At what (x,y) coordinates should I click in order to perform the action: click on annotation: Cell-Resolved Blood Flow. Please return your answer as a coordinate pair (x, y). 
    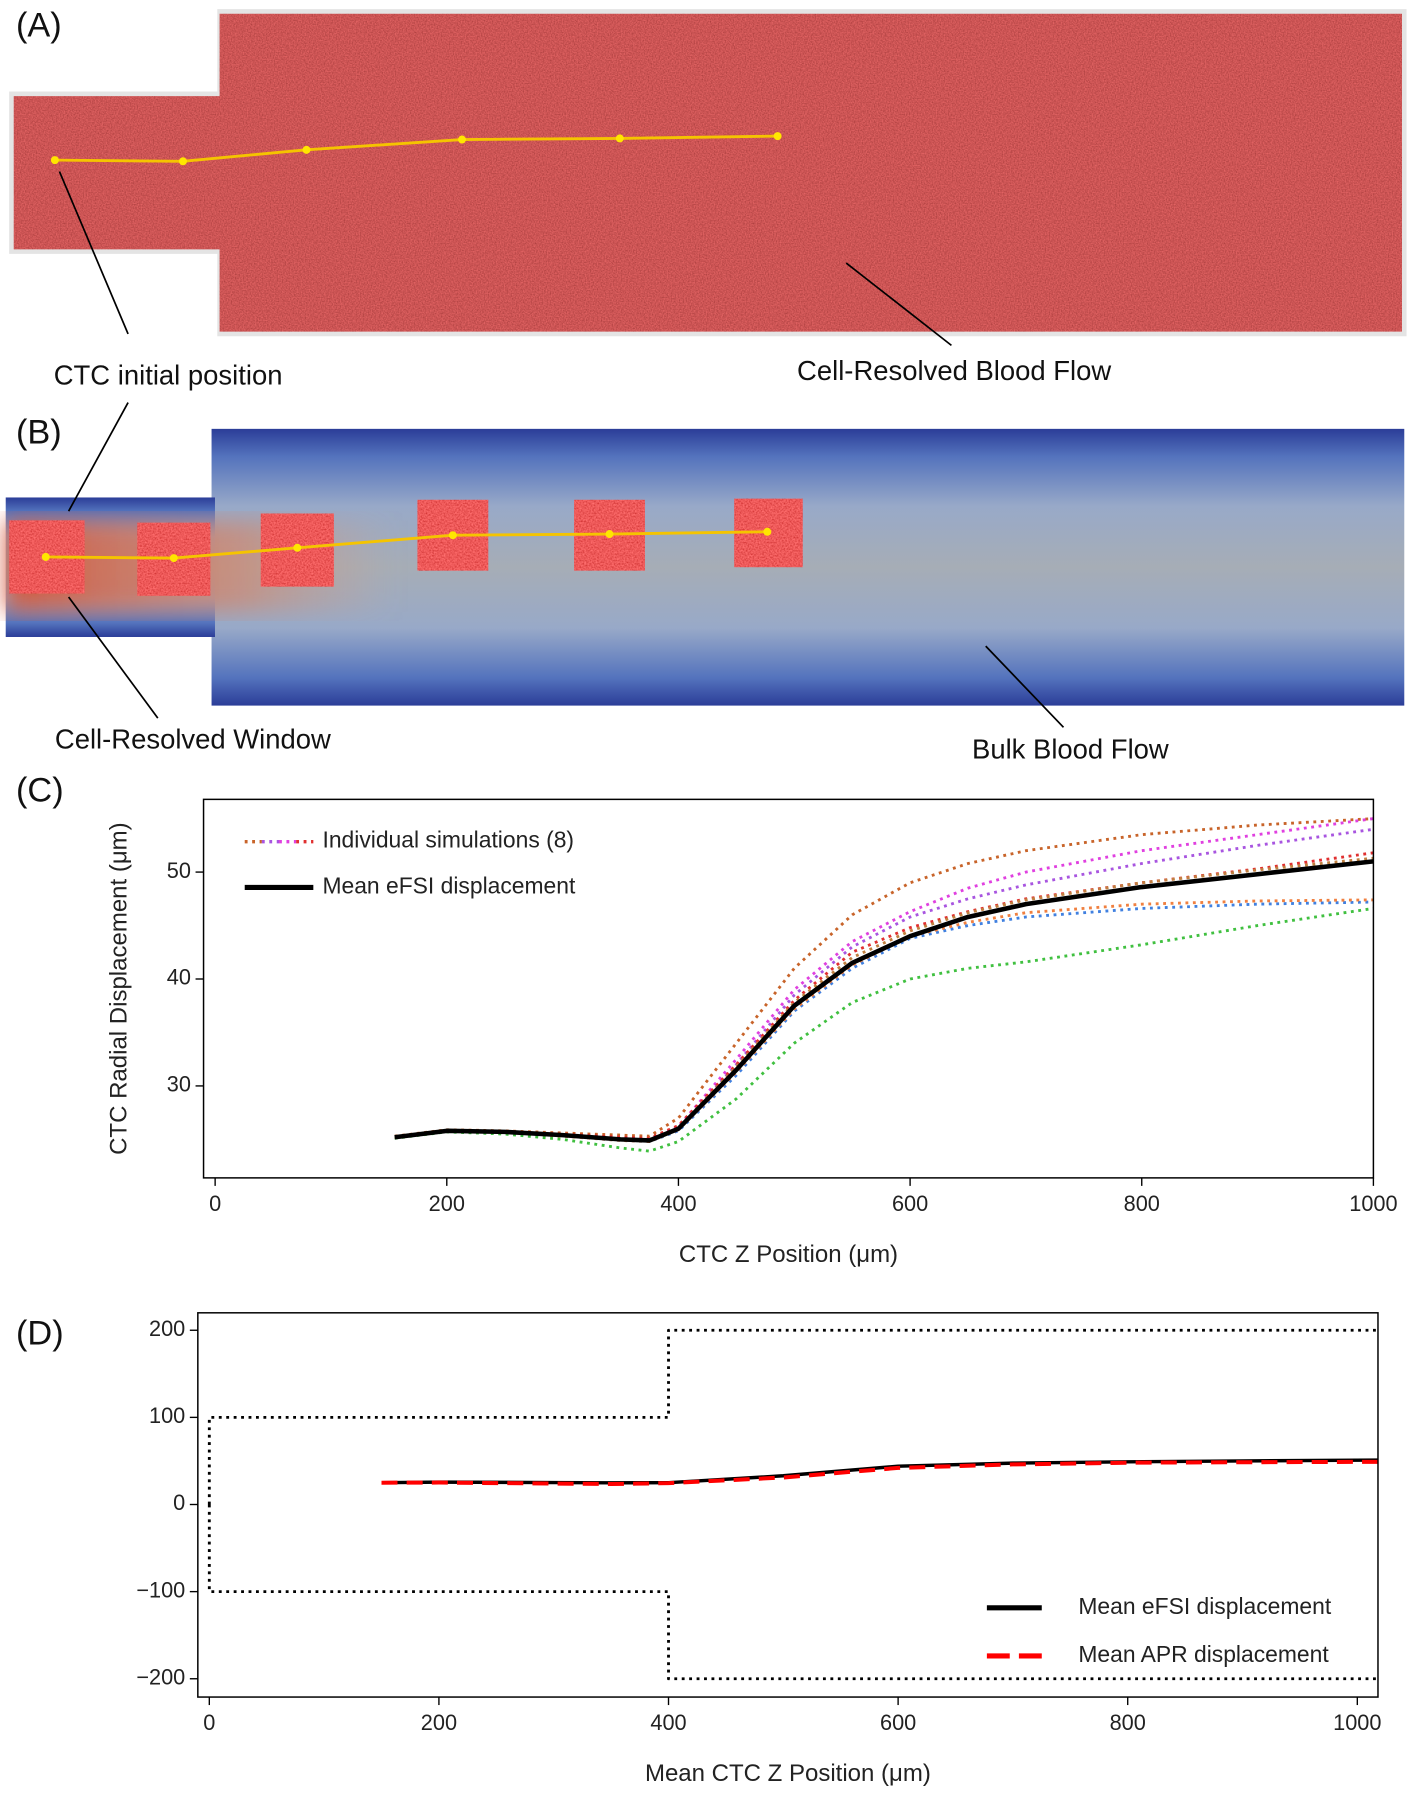
    Looking at the image, I should click on (954, 370).